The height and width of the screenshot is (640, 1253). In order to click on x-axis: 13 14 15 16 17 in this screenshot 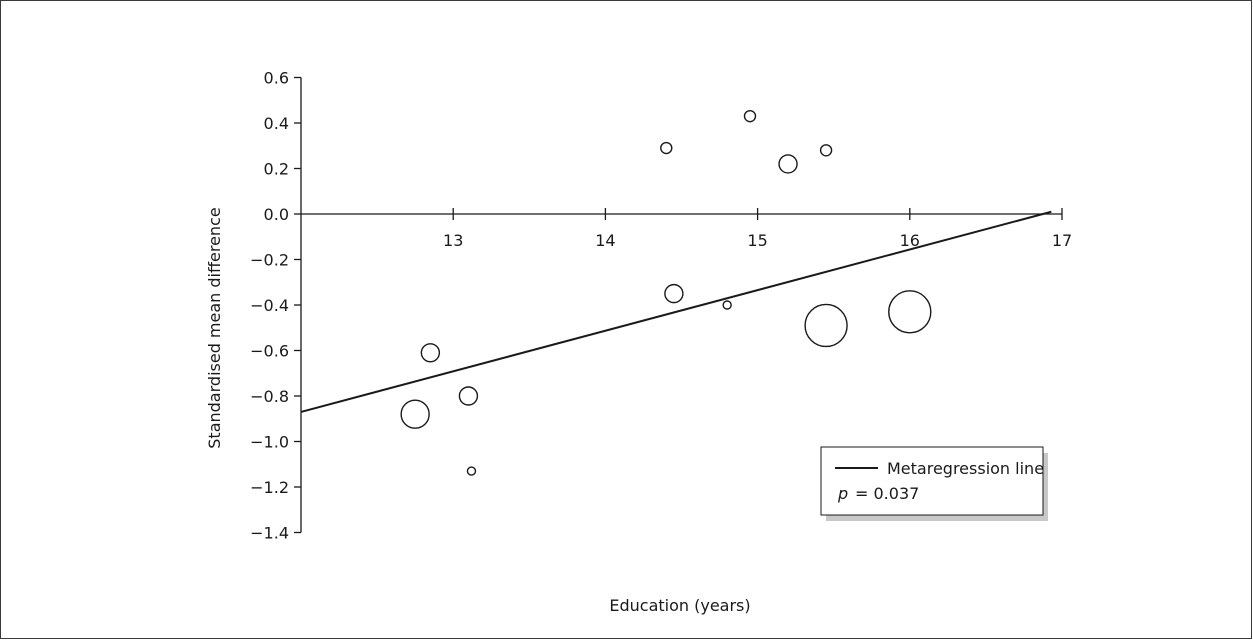, I will do `click(686, 229)`.